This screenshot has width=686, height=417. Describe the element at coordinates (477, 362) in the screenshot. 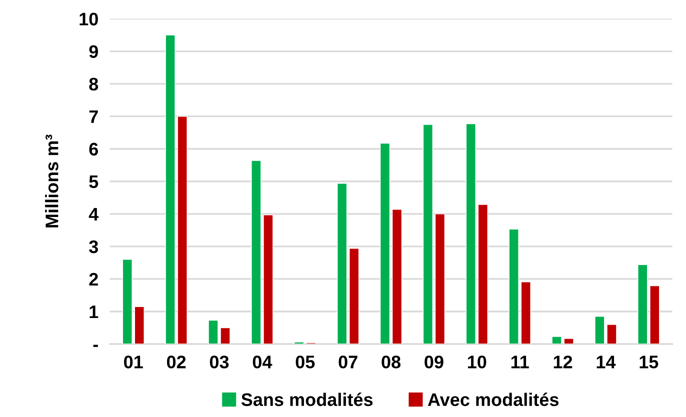

I see `x-tick-label: 10` at that location.